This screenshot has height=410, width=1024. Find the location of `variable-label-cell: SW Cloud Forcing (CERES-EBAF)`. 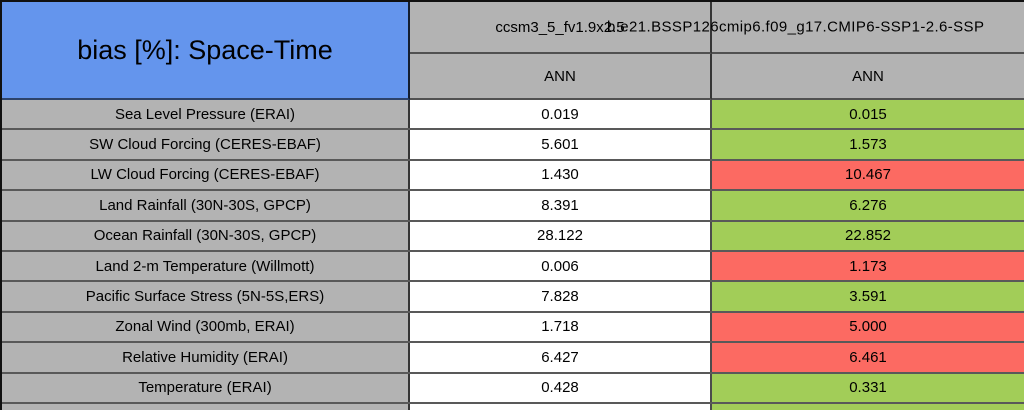

variable-label-cell: SW Cloud Forcing (CERES-EBAF) is located at coordinates (206, 144).